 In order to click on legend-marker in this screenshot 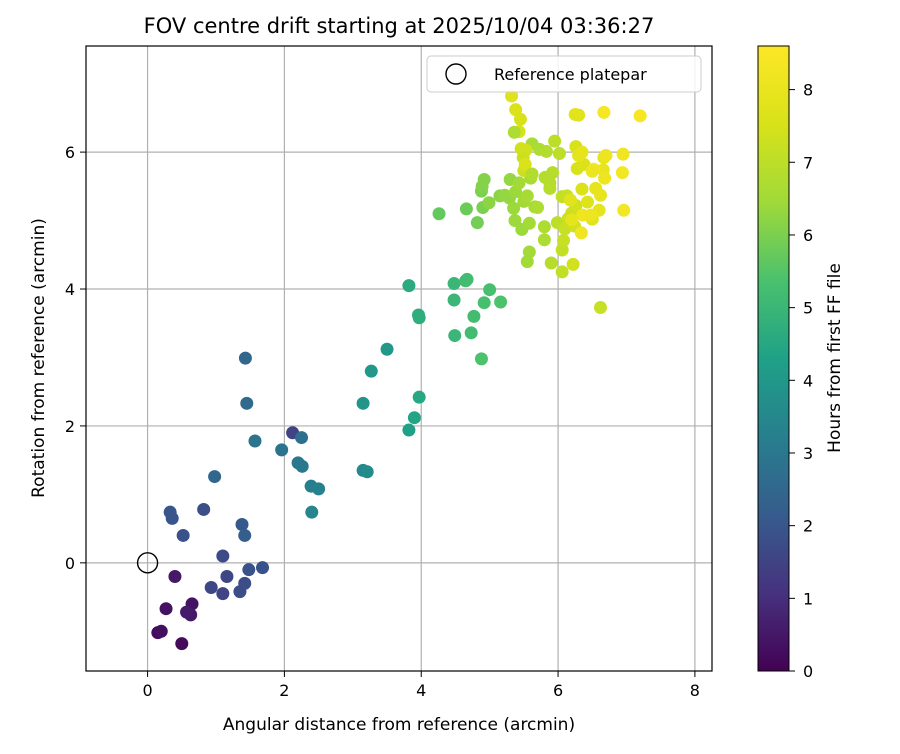, I will do `click(456, 74)`.